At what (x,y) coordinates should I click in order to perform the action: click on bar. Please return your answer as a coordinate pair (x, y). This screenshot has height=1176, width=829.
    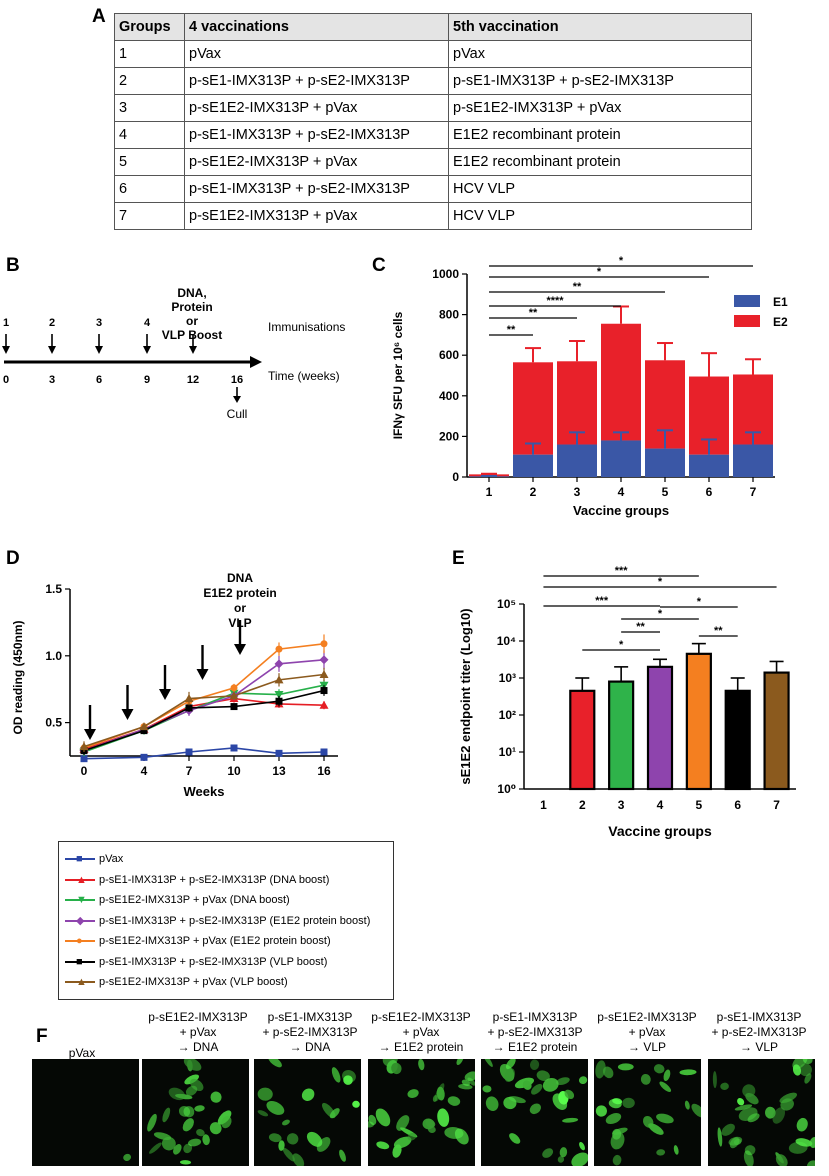
    Looking at the image, I should click on (776, 731).